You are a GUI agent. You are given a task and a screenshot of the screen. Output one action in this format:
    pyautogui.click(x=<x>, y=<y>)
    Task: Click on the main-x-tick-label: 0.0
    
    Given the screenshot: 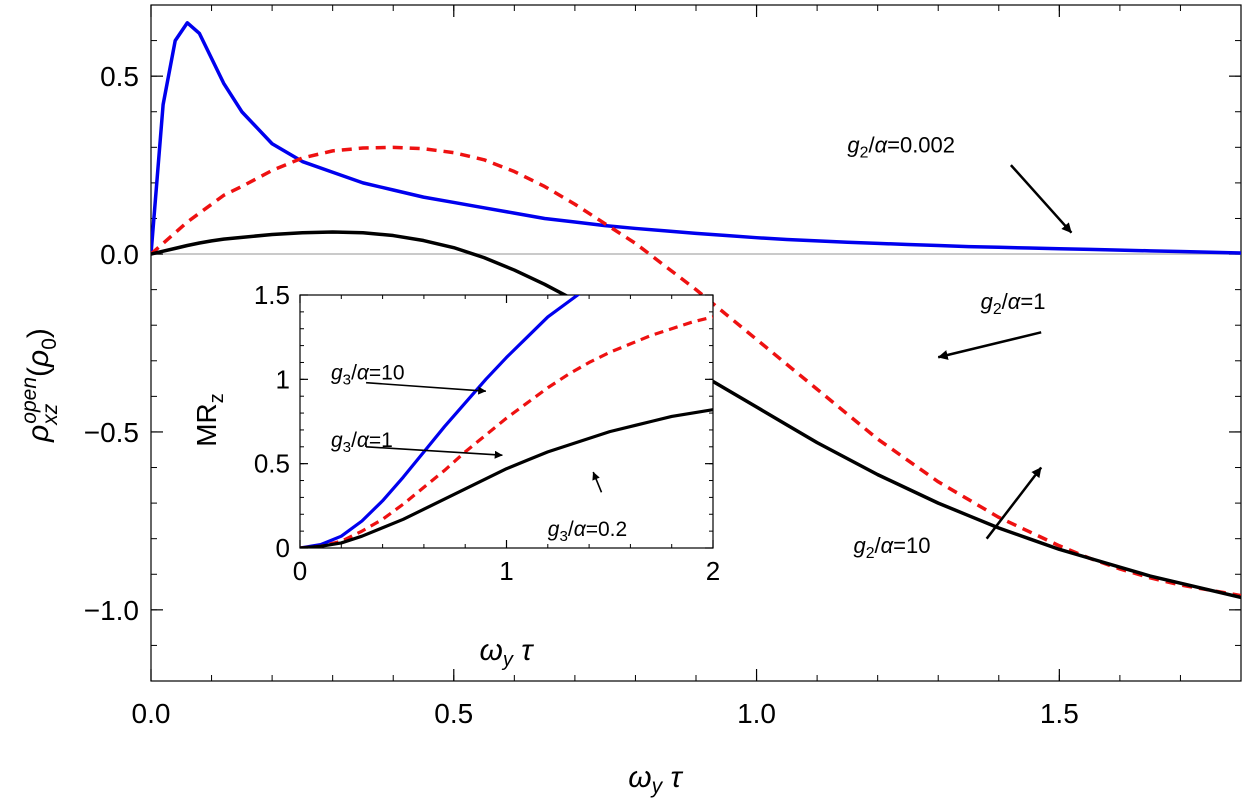 What is the action you would take?
    pyautogui.click(x=151, y=713)
    